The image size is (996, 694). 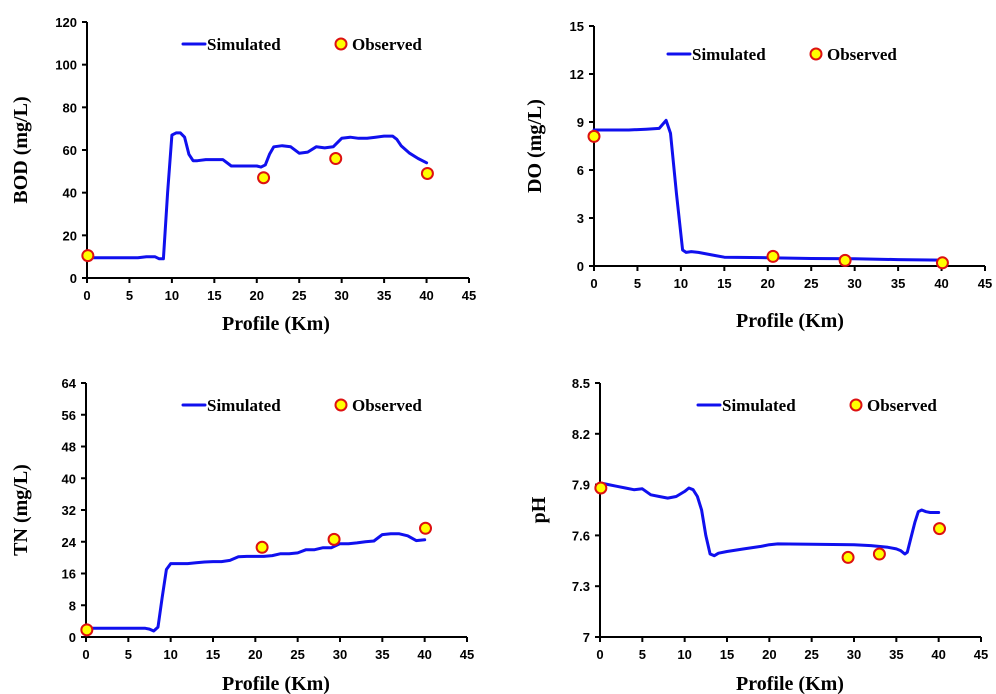 I want to click on y-tick-label: 32, so click(x=69, y=510).